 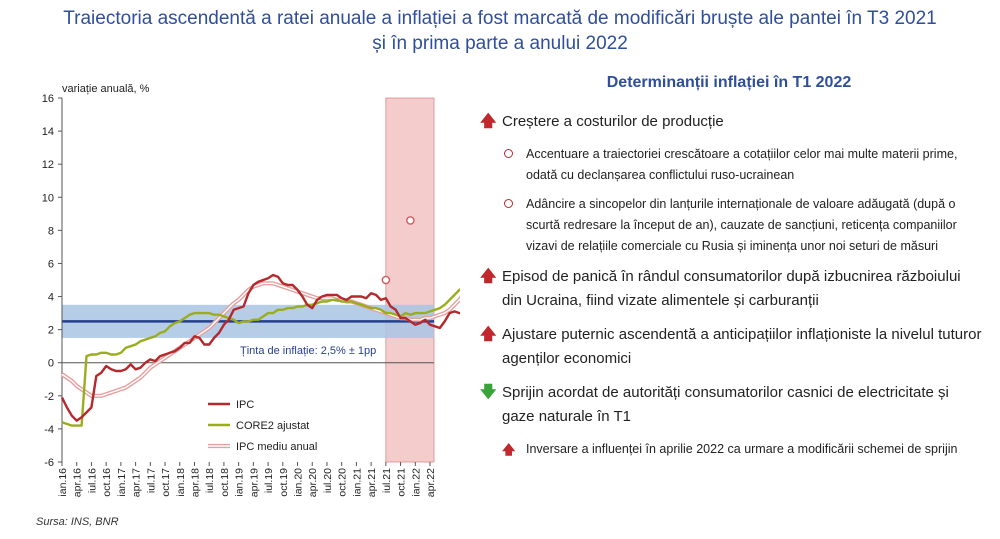 I want to click on x-tick-label: apr.18, so click(x=195, y=482).